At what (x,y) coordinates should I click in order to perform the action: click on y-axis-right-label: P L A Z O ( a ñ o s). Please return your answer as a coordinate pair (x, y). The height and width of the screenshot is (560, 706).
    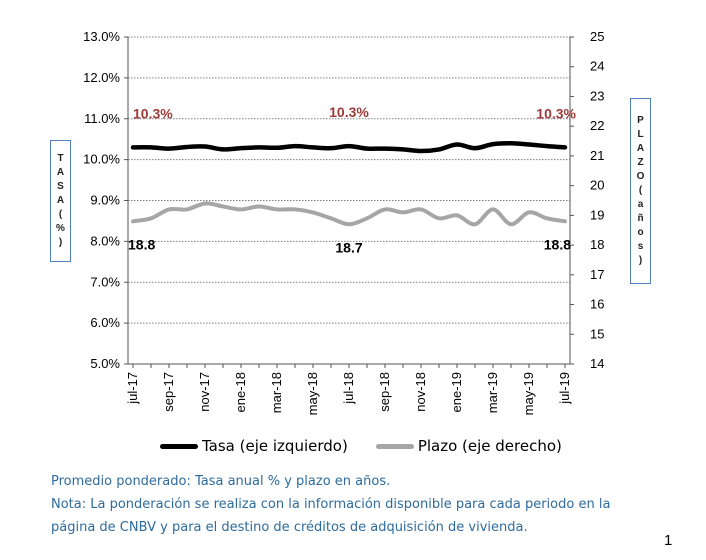
    Looking at the image, I should click on (640, 191).